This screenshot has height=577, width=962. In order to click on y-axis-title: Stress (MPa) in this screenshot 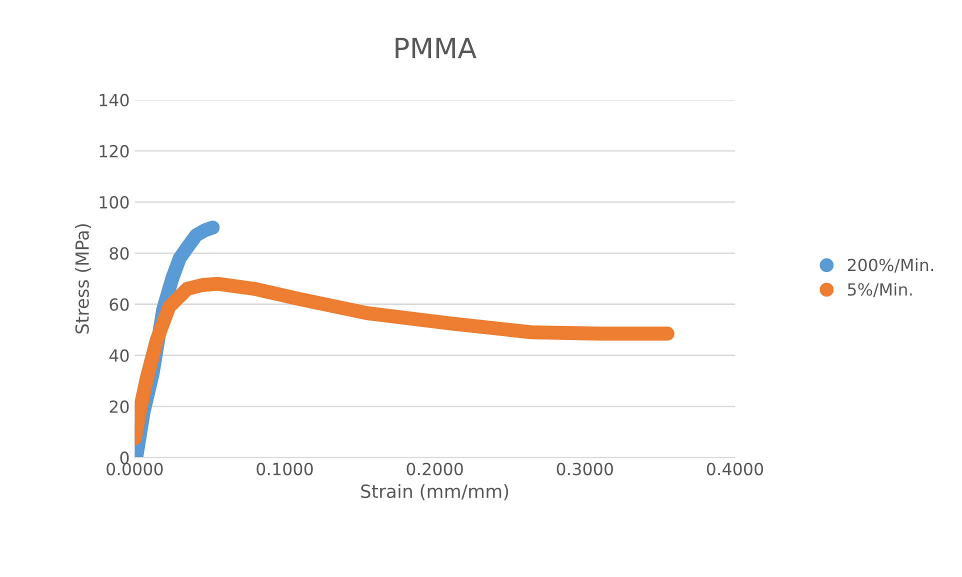, I will do `click(83, 279)`.